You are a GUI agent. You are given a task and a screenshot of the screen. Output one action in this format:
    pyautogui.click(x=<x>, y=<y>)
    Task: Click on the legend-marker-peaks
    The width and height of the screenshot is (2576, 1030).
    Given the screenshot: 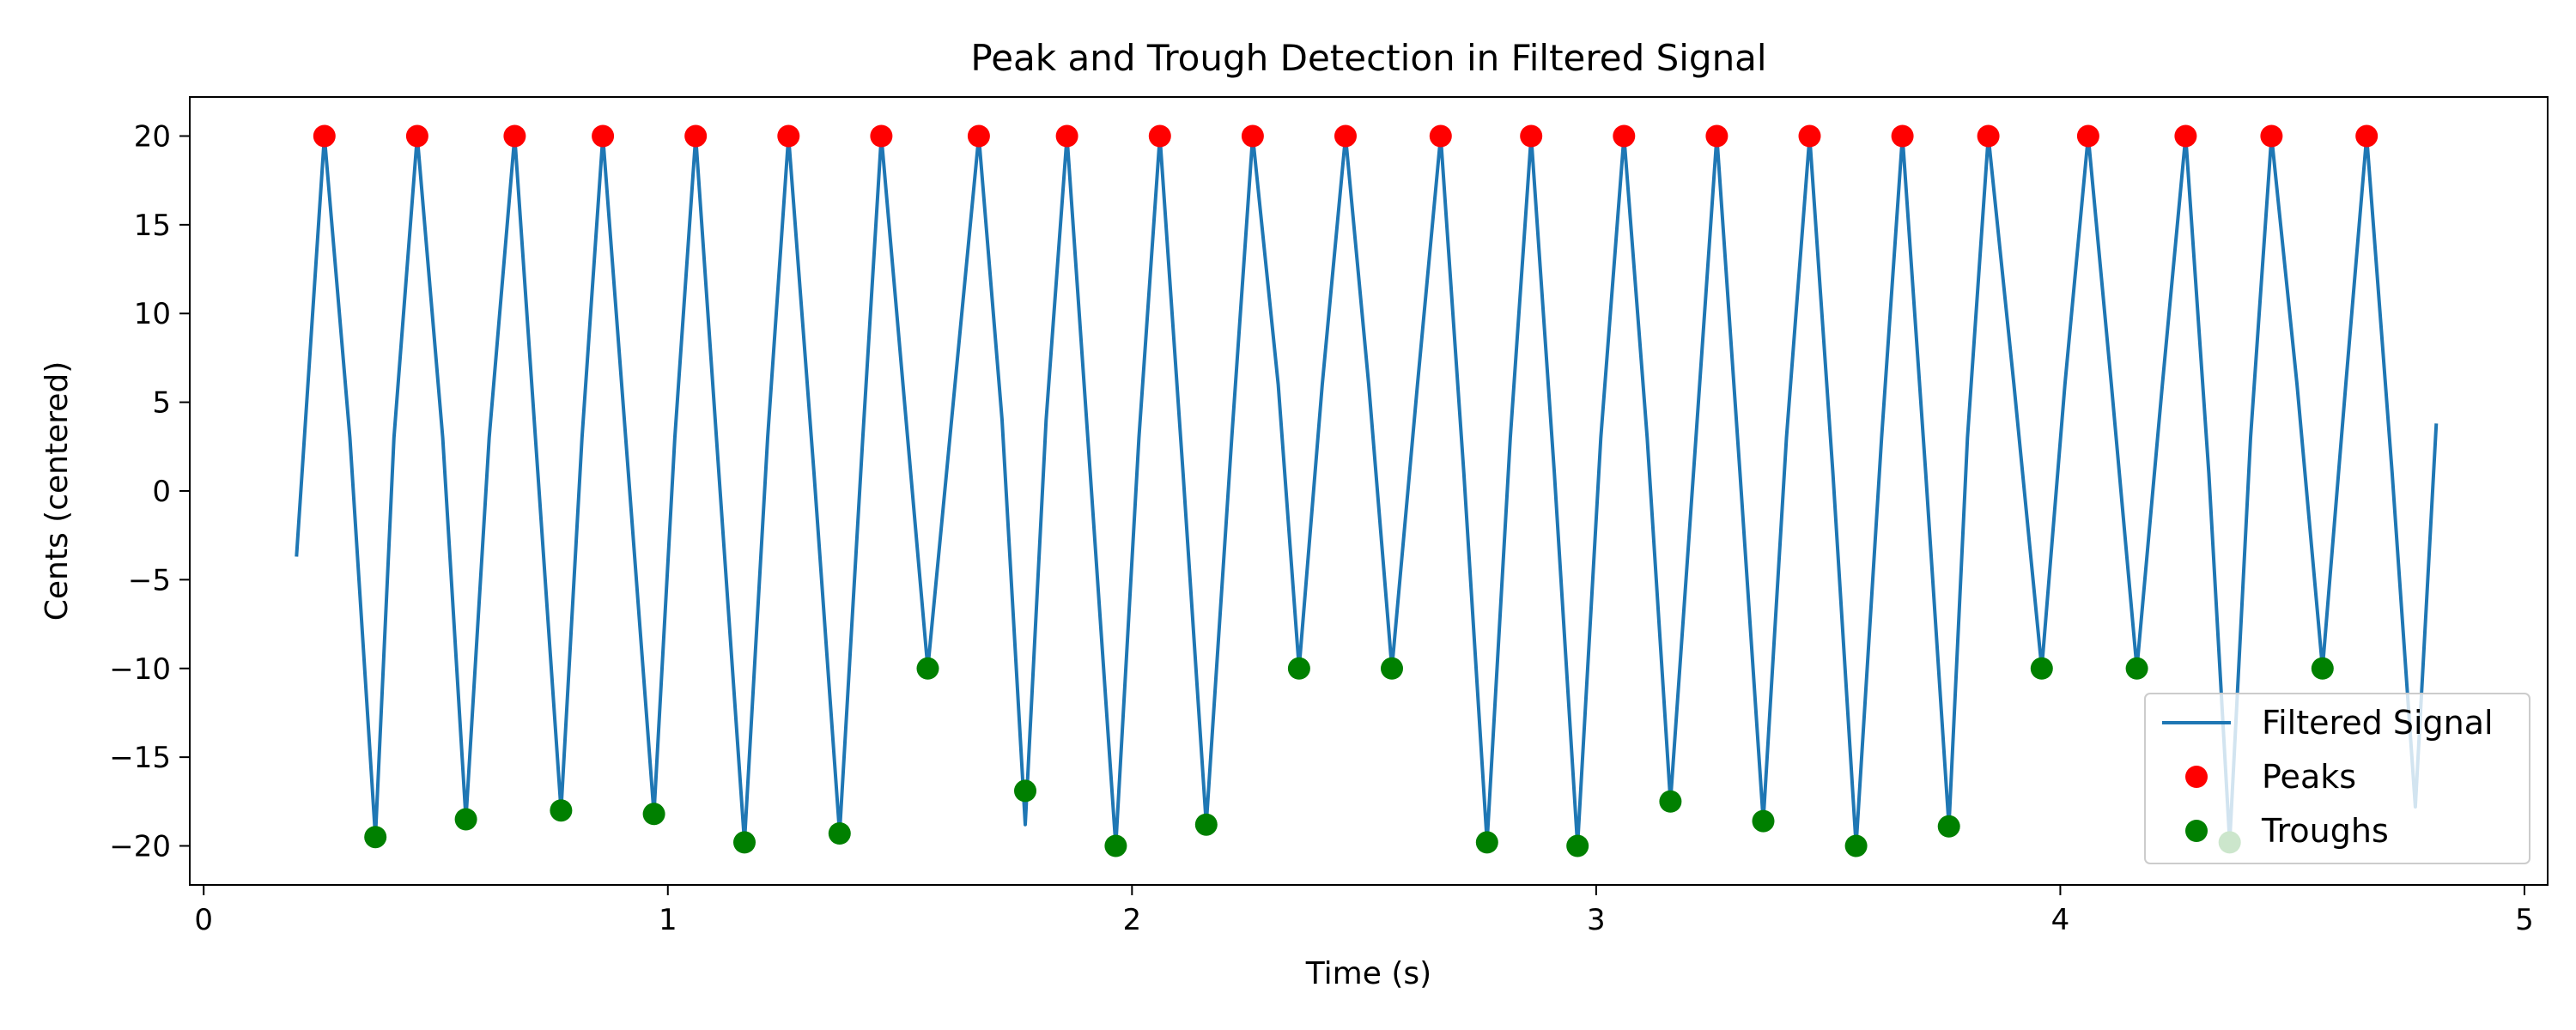 What is the action you would take?
    pyautogui.click(x=2196, y=777)
    